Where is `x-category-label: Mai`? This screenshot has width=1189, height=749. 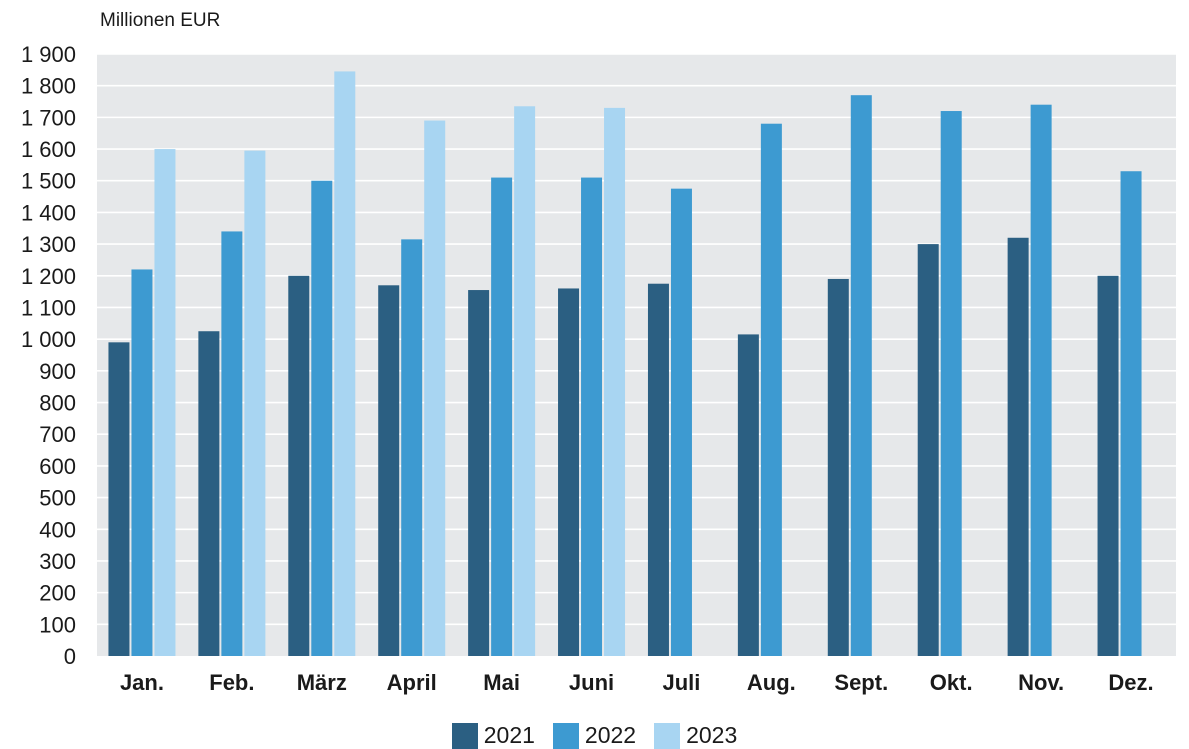
x-category-label: Mai is located at coordinates (501, 682).